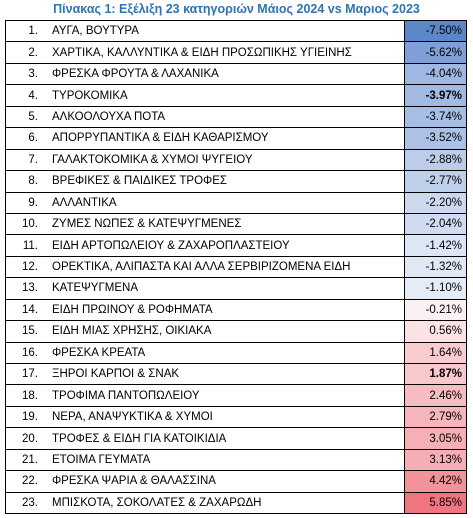 Image resolution: width=473 pixels, height=518 pixels. Describe the element at coordinates (24, 224) in the screenshot. I see `row-number: 10.` at that location.